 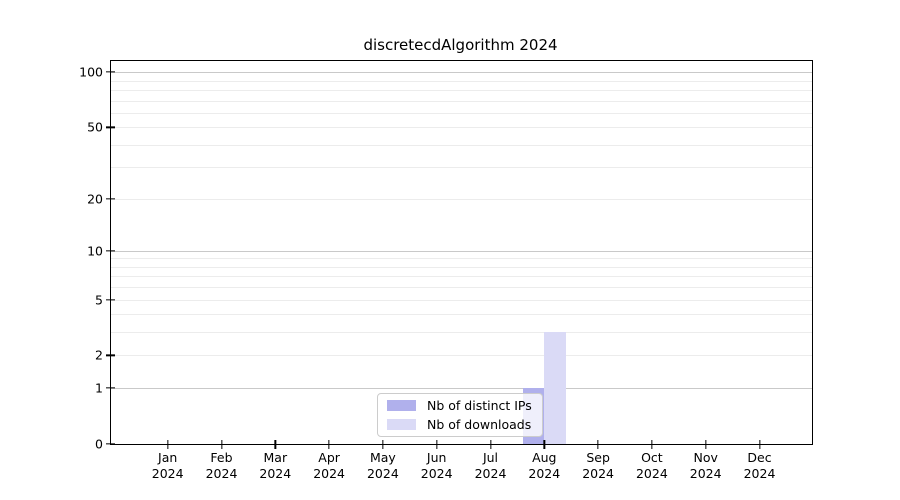 What do you see at coordinates (329, 465) in the screenshot?
I see `x-tick-label: Apr 2024` at bounding box center [329, 465].